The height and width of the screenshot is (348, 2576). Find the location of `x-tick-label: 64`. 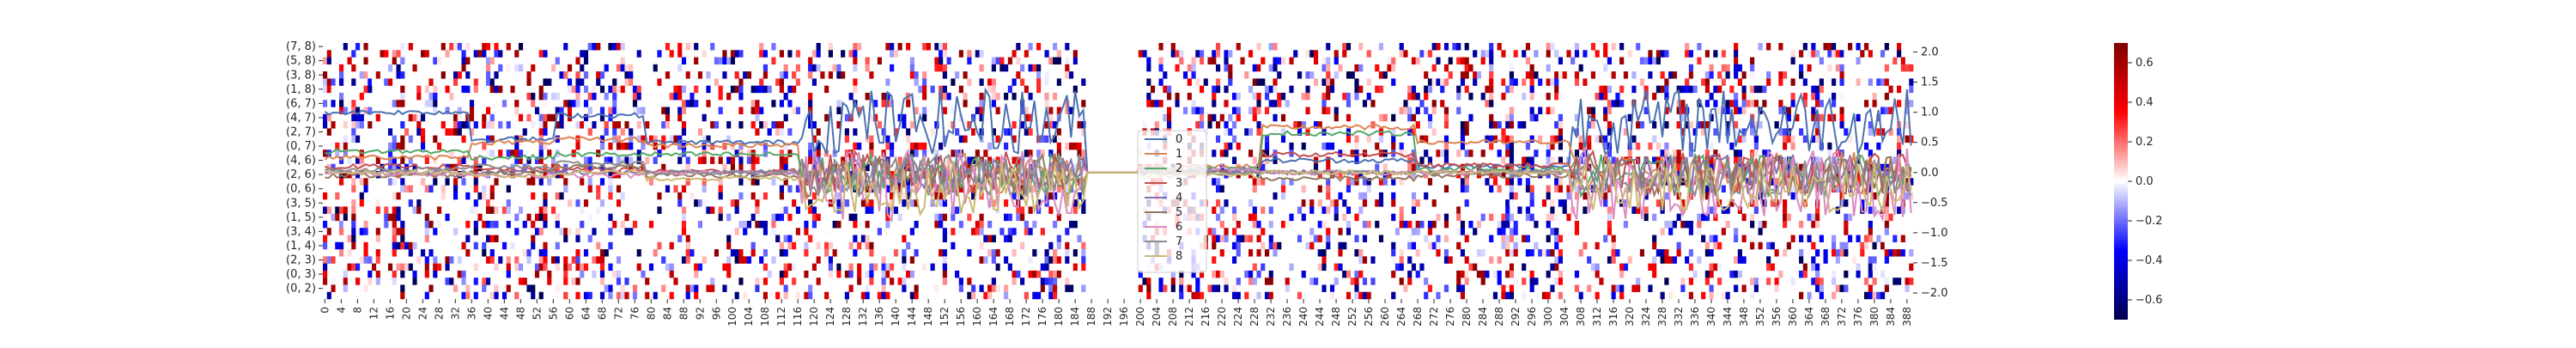

x-tick-label: 64 is located at coordinates (586, 313).